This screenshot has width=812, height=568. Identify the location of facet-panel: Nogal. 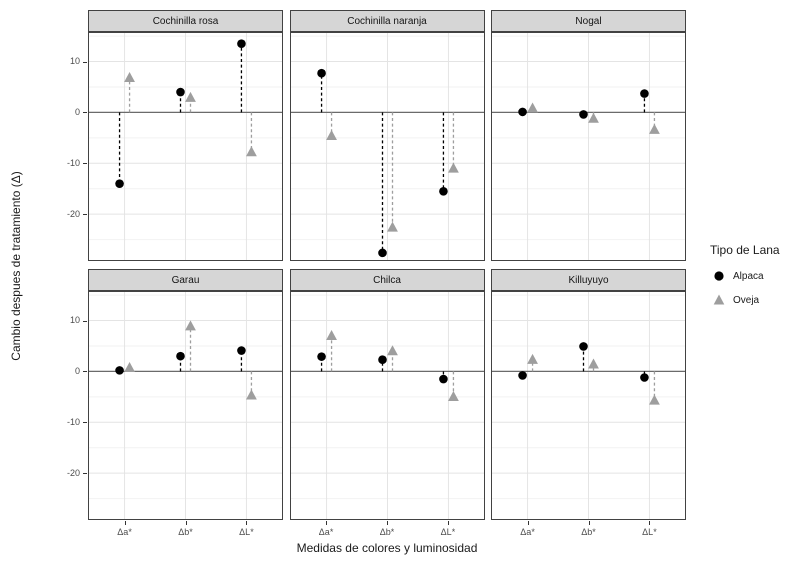
(588, 135).